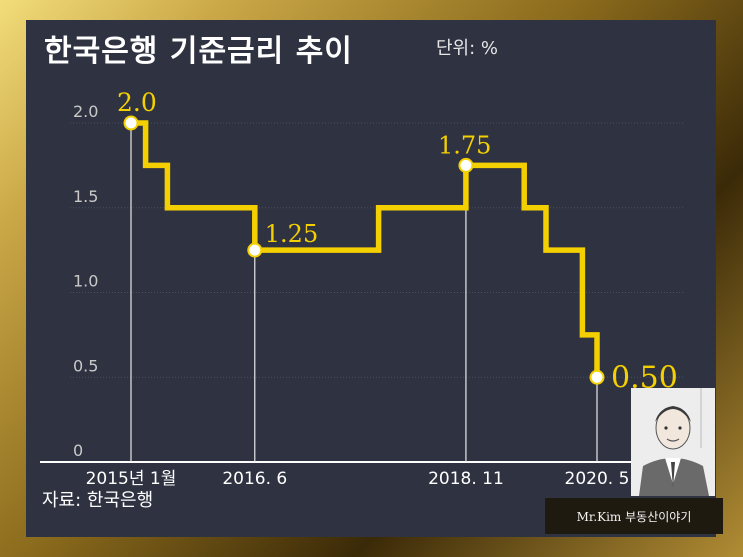 The height and width of the screenshot is (557, 743). What do you see at coordinates (85, 365) in the screenshot?
I see `y-tick-label: 0.5` at bounding box center [85, 365].